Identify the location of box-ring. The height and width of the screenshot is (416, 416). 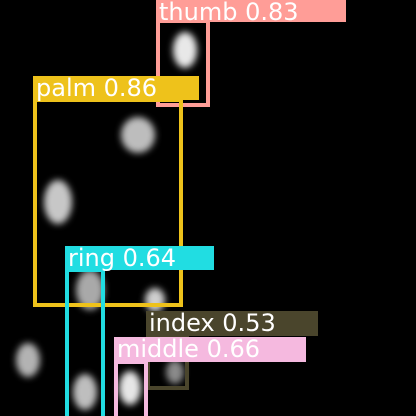
(85, 342).